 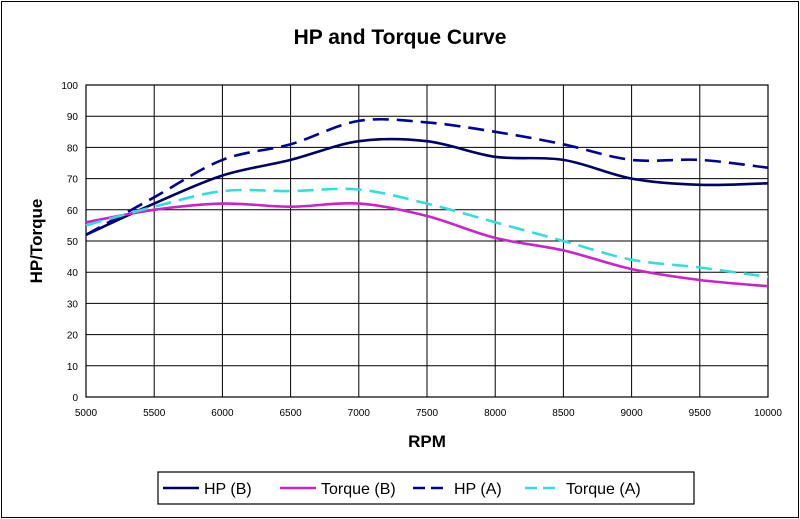 I want to click on x-tick-label: 6500, so click(x=290, y=413).